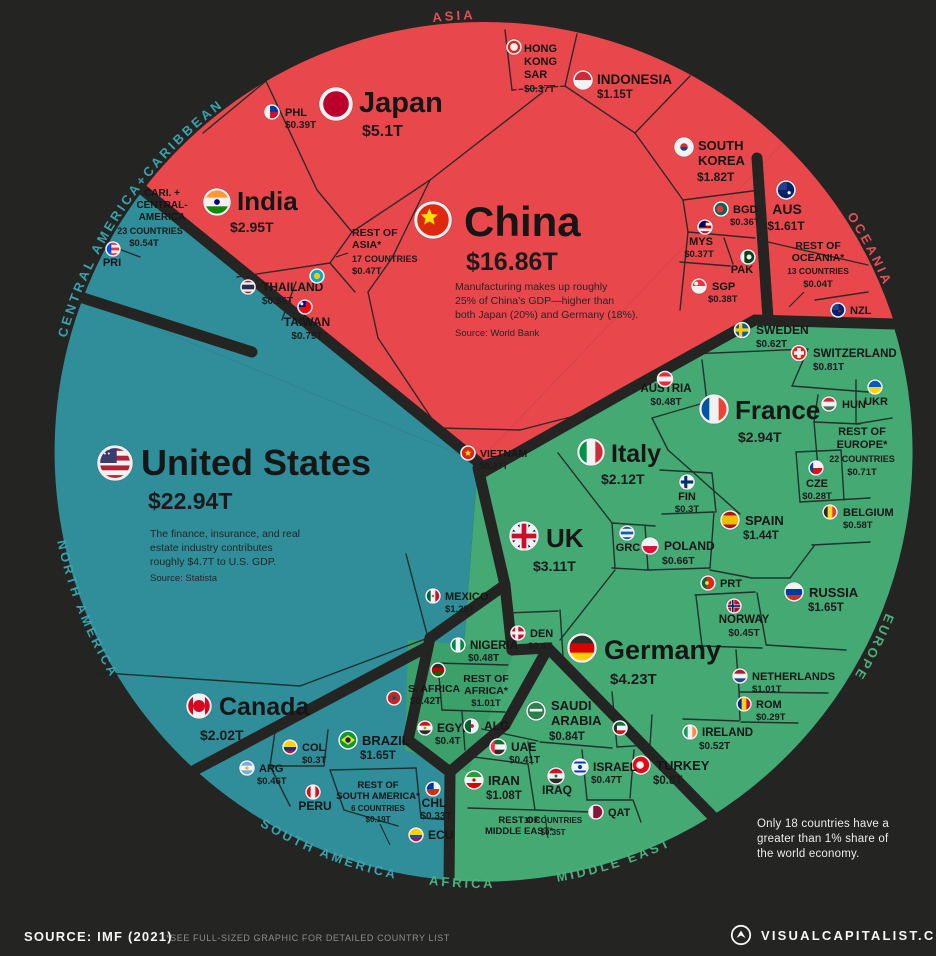  What do you see at coordinates (558, 548) in the screenshot?
I see `cell-uk: UK $3.11T` at bounding box center [558, 548].